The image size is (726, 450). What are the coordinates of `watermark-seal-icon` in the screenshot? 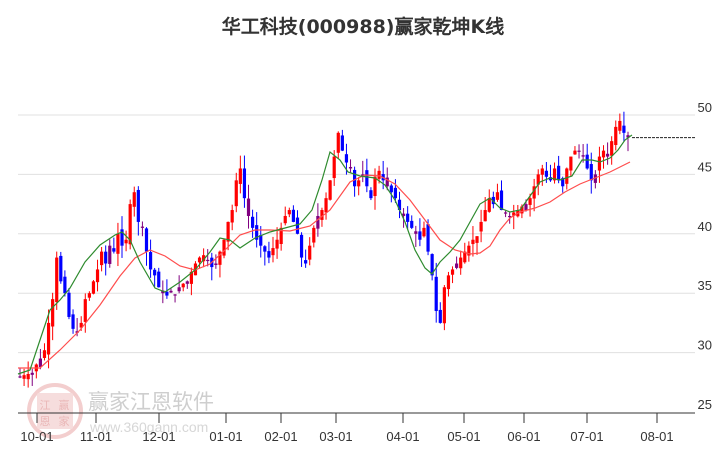 It's located at (55, 411).